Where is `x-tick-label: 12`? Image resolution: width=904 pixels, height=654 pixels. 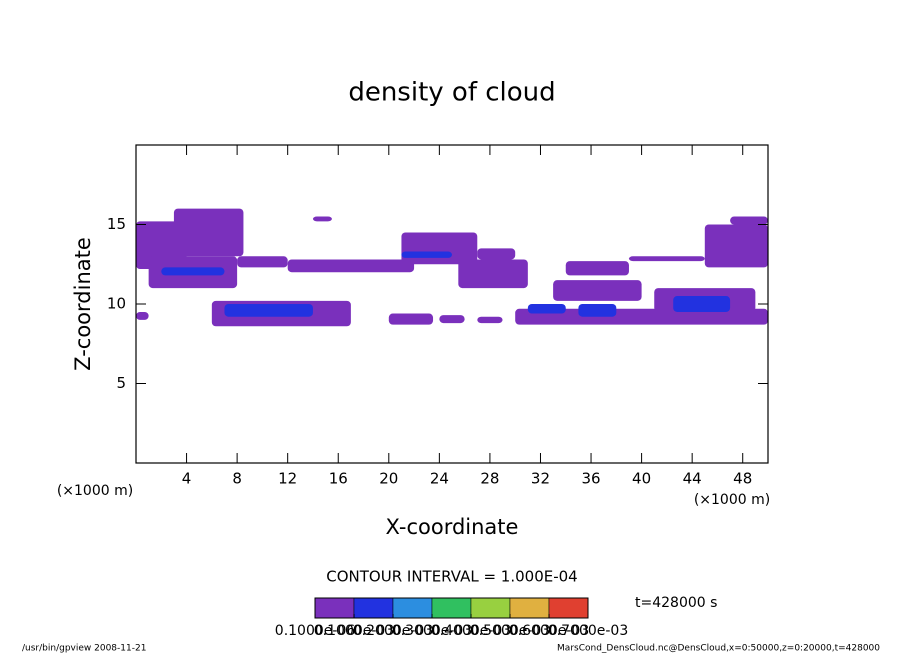
x-tick-label: 12 is located at coordinates (287, 479).